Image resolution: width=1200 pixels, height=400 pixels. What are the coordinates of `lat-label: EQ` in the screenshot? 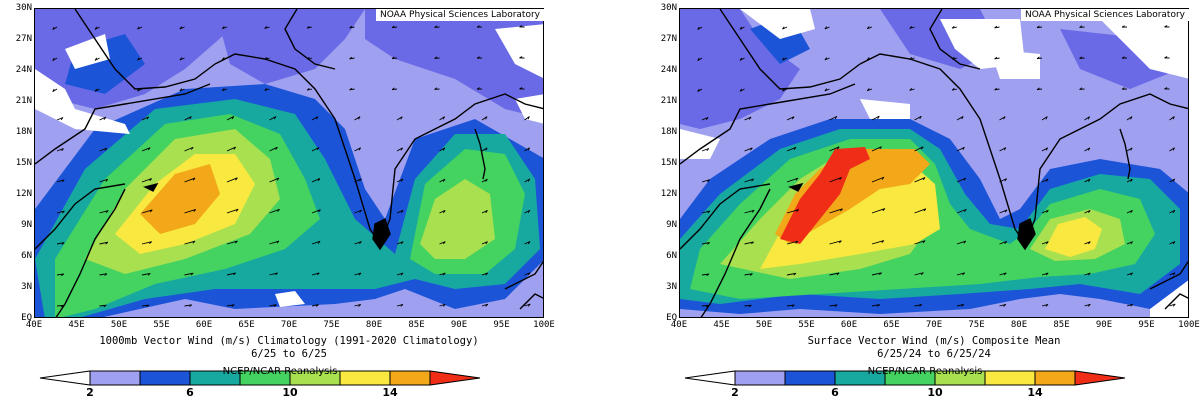 It's located at (671, 318).